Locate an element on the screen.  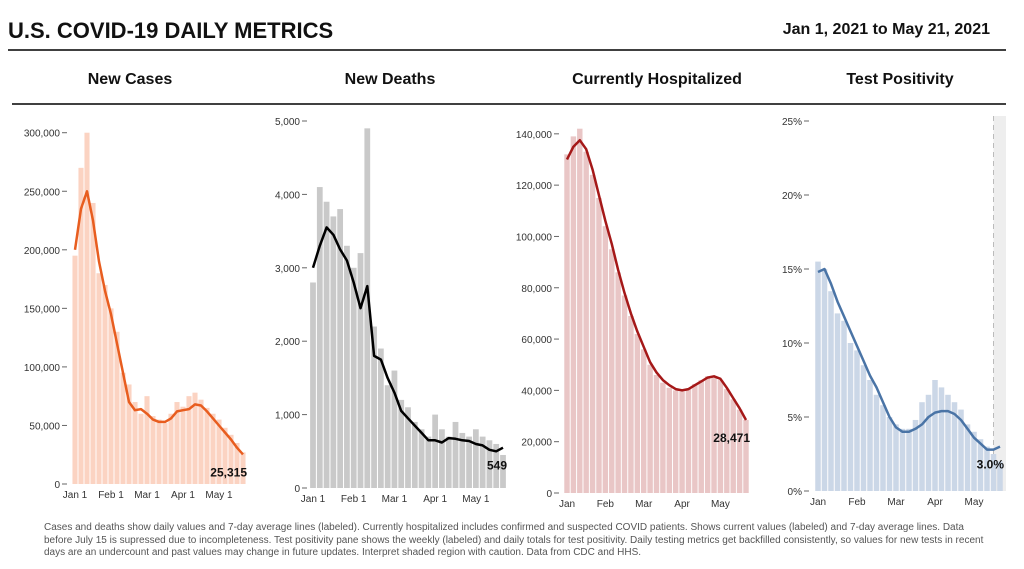
end-value-label: 28,471 is located at coordinates (731, 438).